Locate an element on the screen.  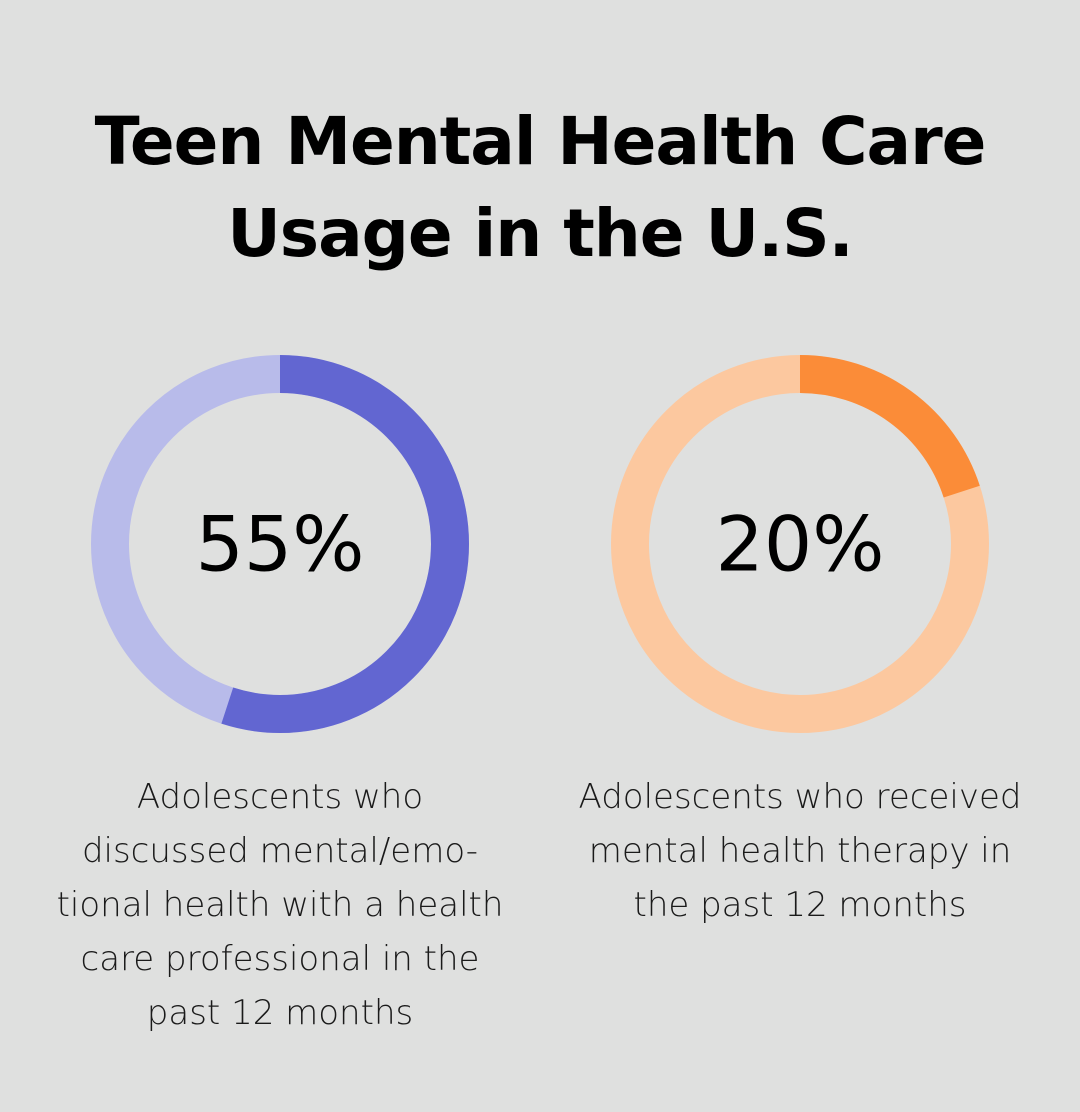
caption-1-line-2: discussed mental/emo- is located at coordinates (280, 851).